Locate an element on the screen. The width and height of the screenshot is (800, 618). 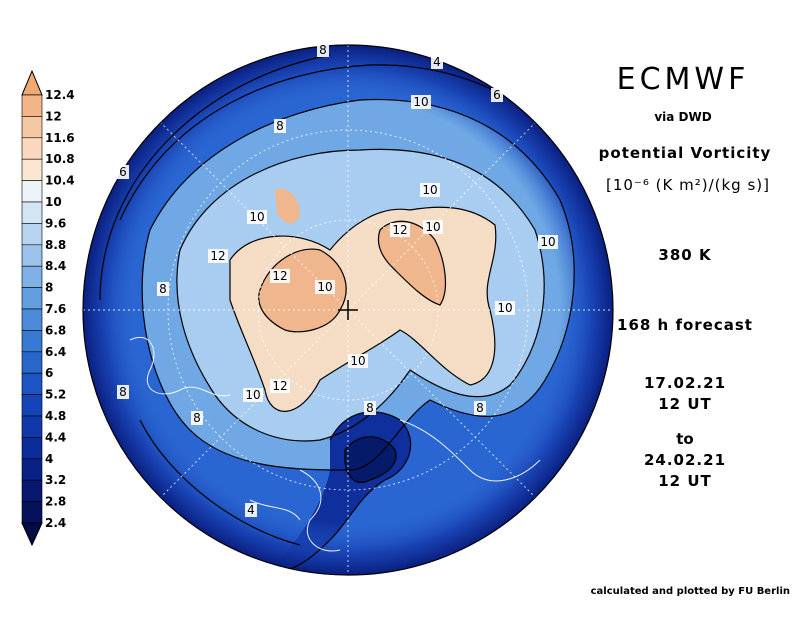
colorbar-level-label: 2.8 is located at coordinates (55, 502).